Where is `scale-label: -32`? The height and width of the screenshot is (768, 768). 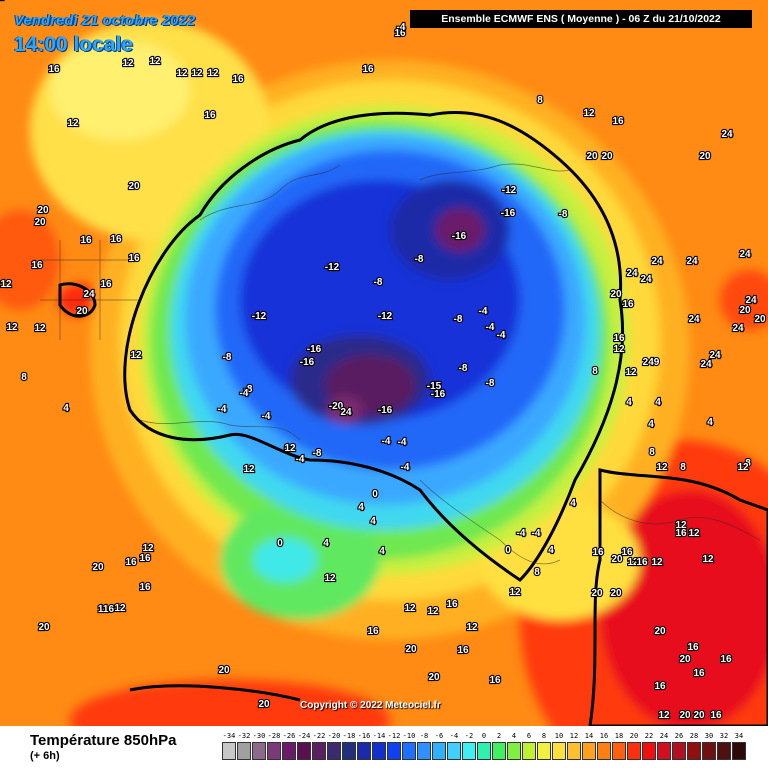
scale-label: -32 is located at coordinates (244, 736).